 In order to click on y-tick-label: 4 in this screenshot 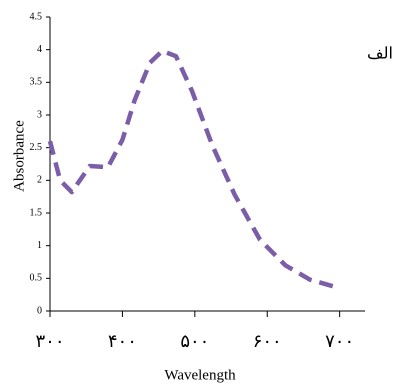, I will do `click(39, 49)`.